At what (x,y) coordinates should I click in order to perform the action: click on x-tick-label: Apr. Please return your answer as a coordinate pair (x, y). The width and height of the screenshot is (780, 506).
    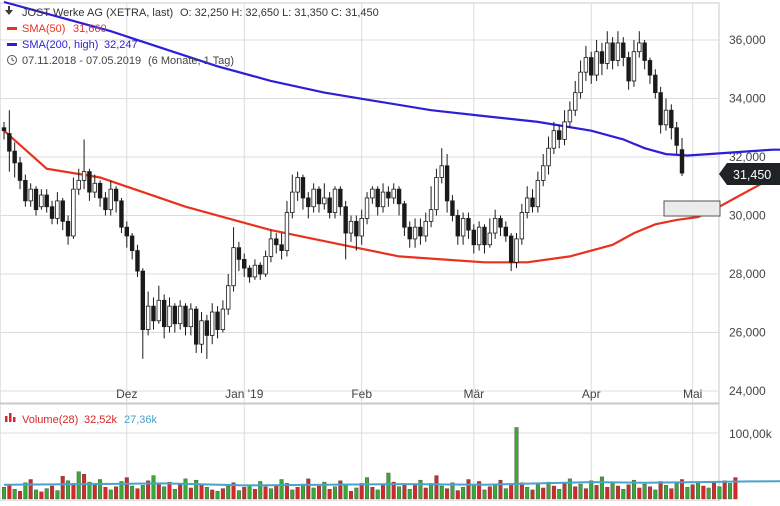
    Looking at the image, I should click on (591, 394).